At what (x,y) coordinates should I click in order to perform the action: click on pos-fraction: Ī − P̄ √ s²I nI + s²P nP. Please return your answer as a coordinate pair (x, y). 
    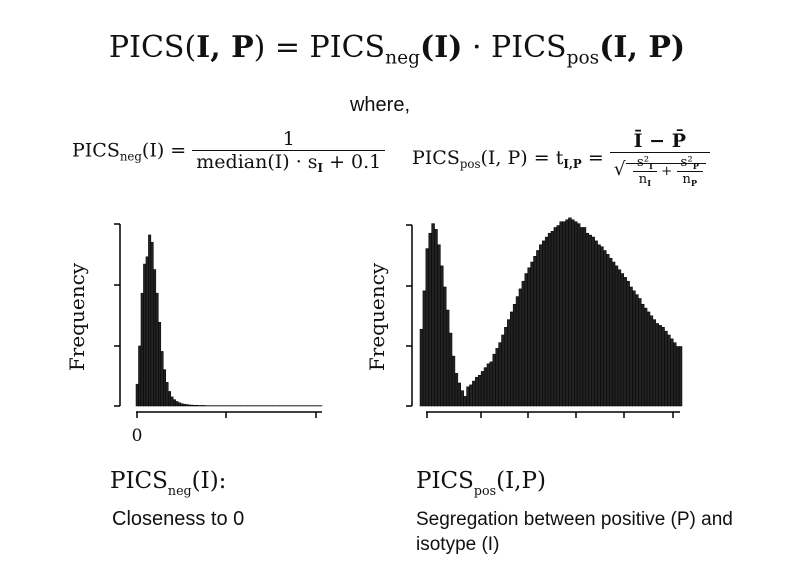
    Looking at the image, I should click on (659, 159).